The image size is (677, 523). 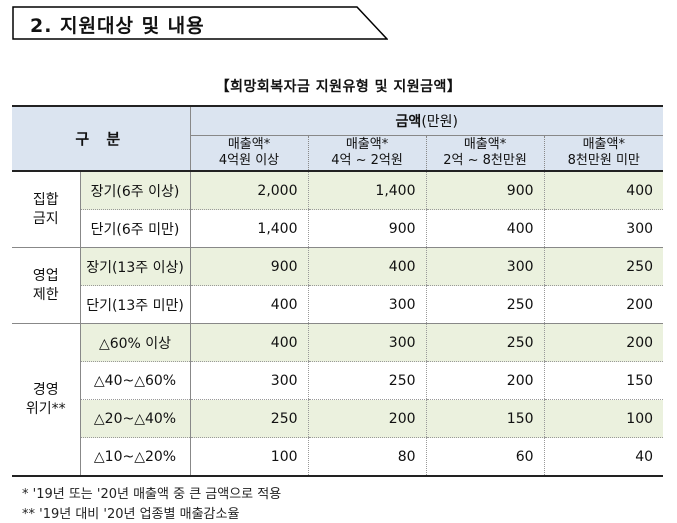 What do you see at coordinates (485, 457) in the screenshot?
I see `cell-value: 60` at bounding box center [485, 457].